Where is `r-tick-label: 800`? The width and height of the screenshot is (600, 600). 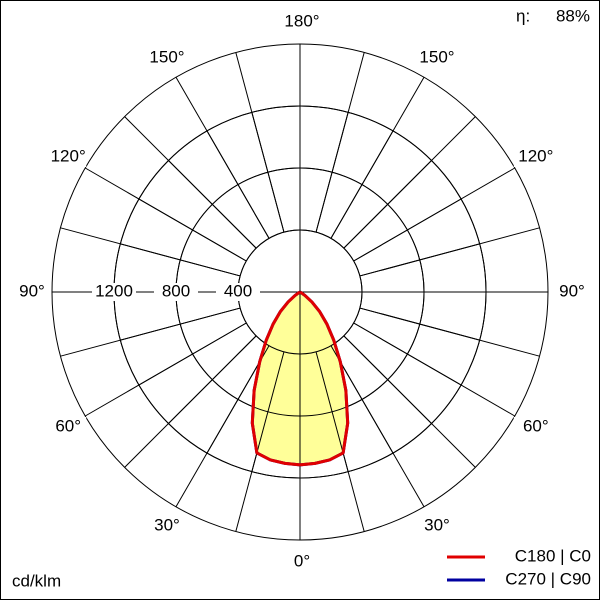
r-tick-label: 800 is located at coordinates (176, 290).